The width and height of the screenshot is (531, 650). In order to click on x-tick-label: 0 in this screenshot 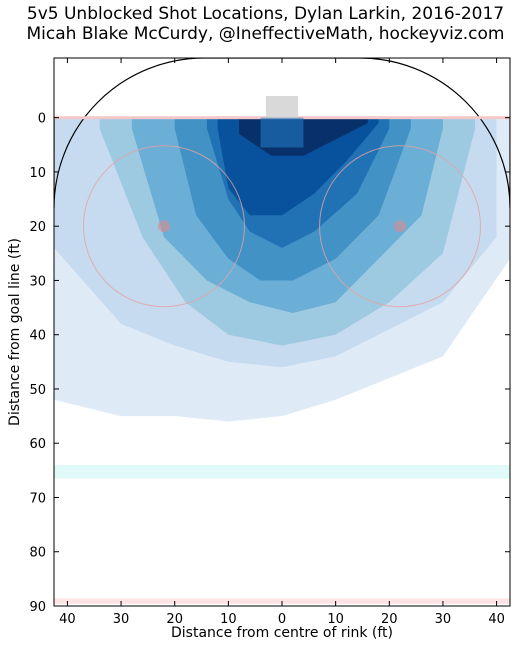, I will do `click(282, 619)`.